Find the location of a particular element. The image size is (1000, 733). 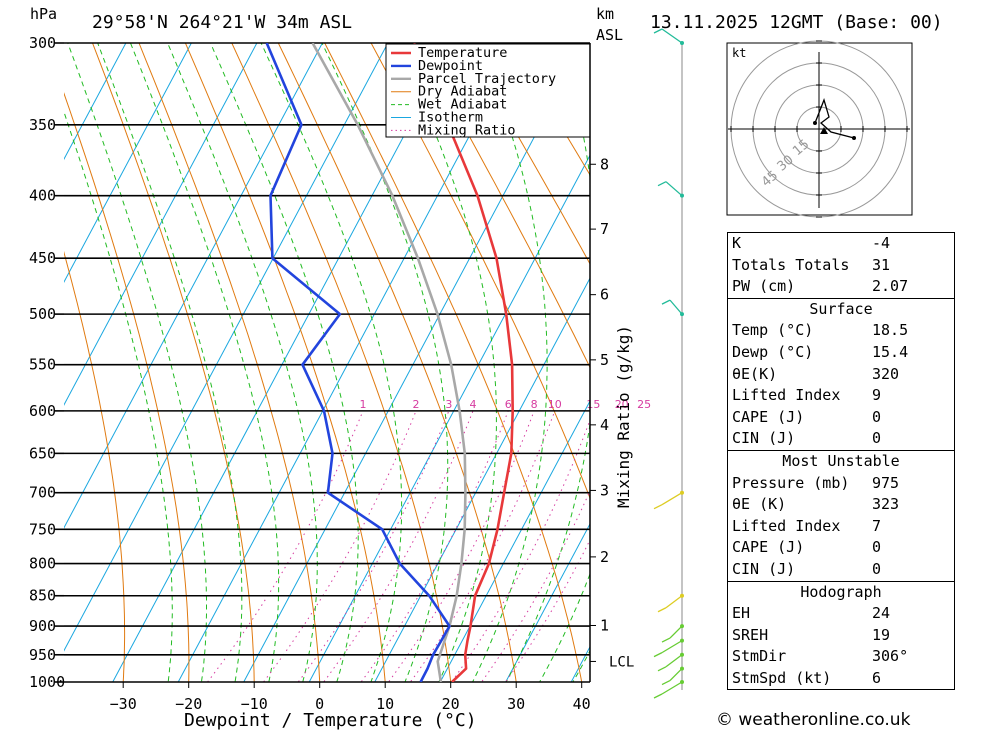

index-row: CIN (J) 0 is located at coordinates (841, 439).